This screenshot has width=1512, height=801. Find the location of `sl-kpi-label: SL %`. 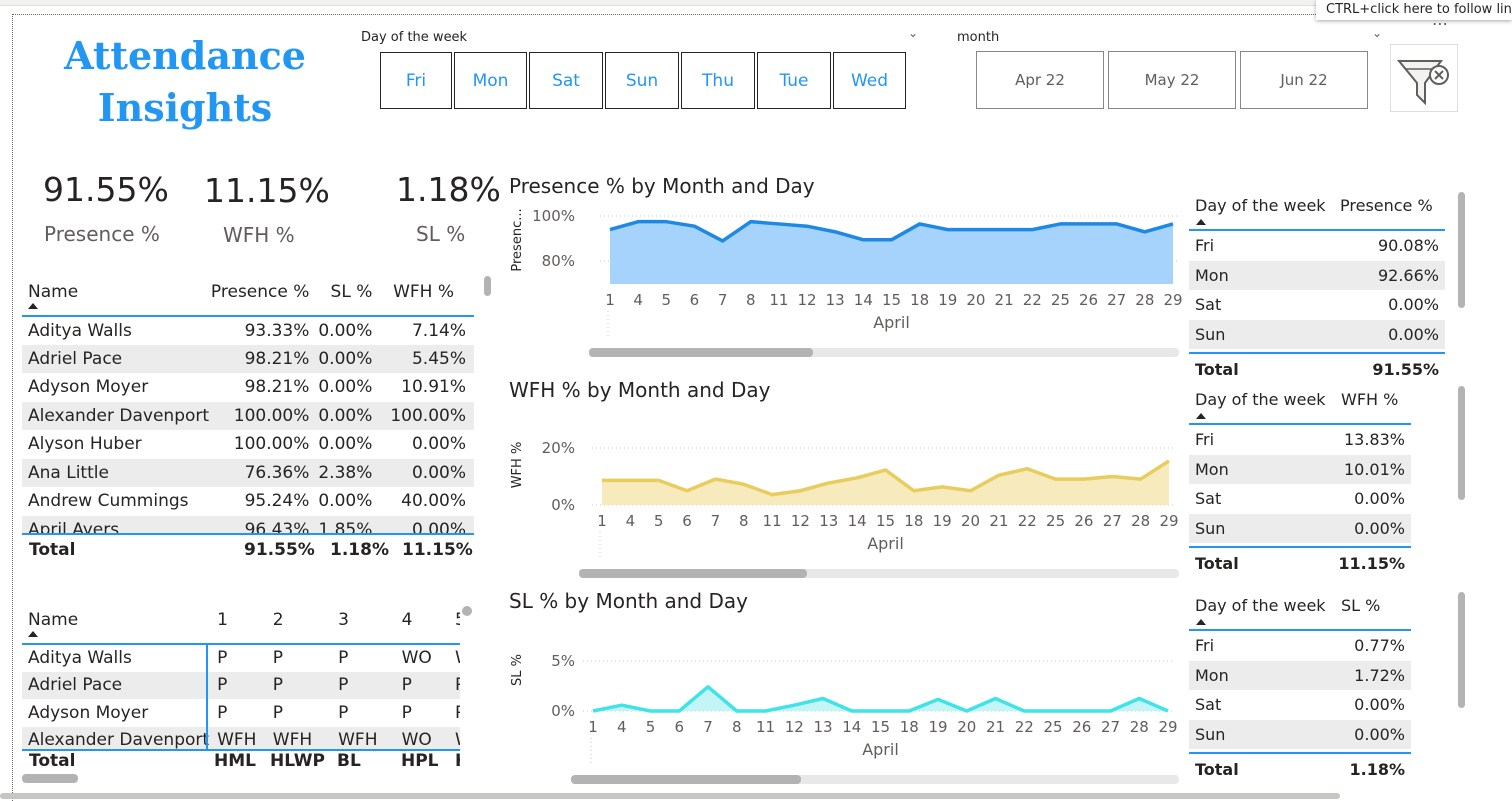

sl-kpi-label: SL % is located at coordinates (441, 234).